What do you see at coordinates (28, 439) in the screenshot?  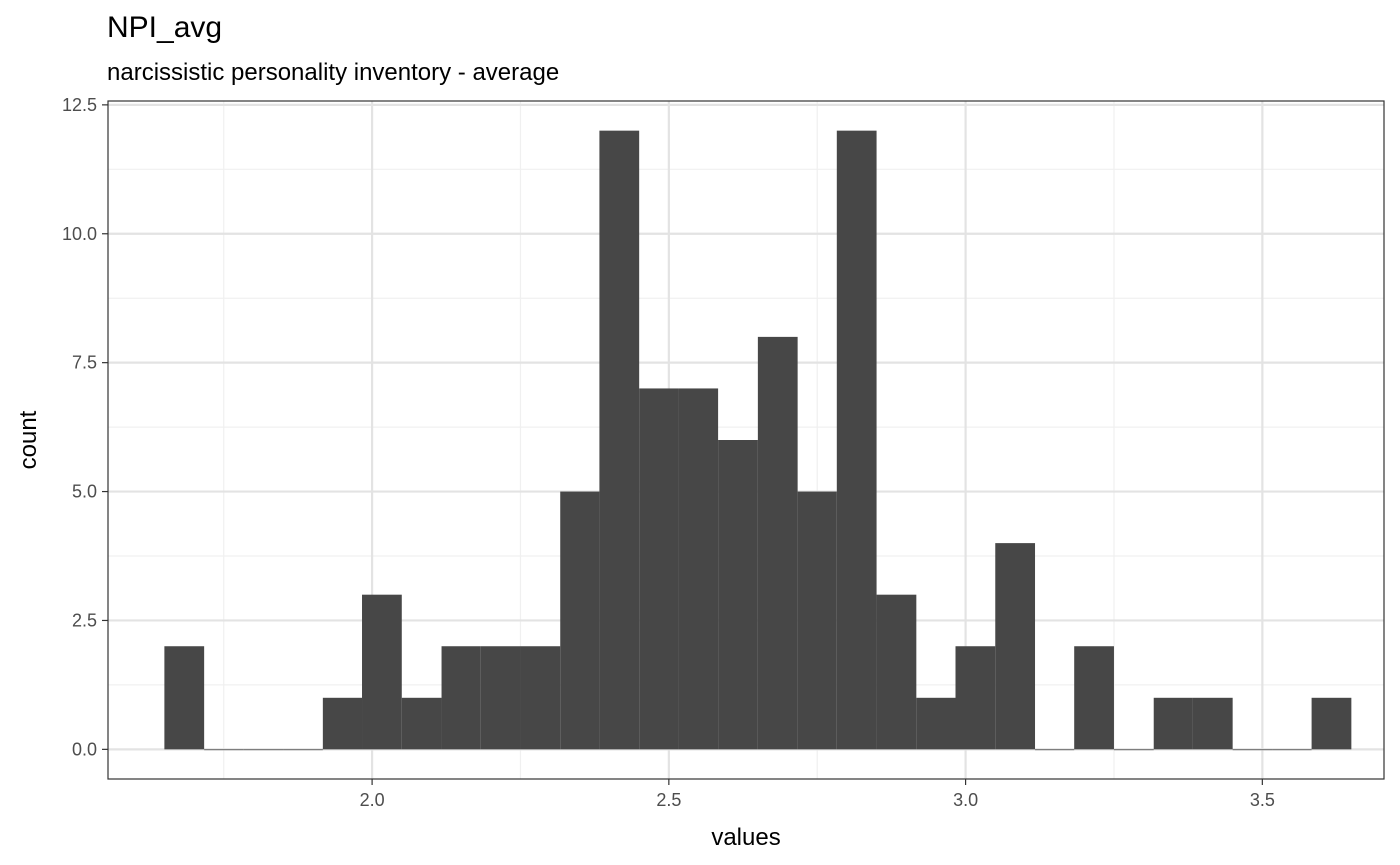 I see `y-axis-title: count` at bounding box center [28, 439].